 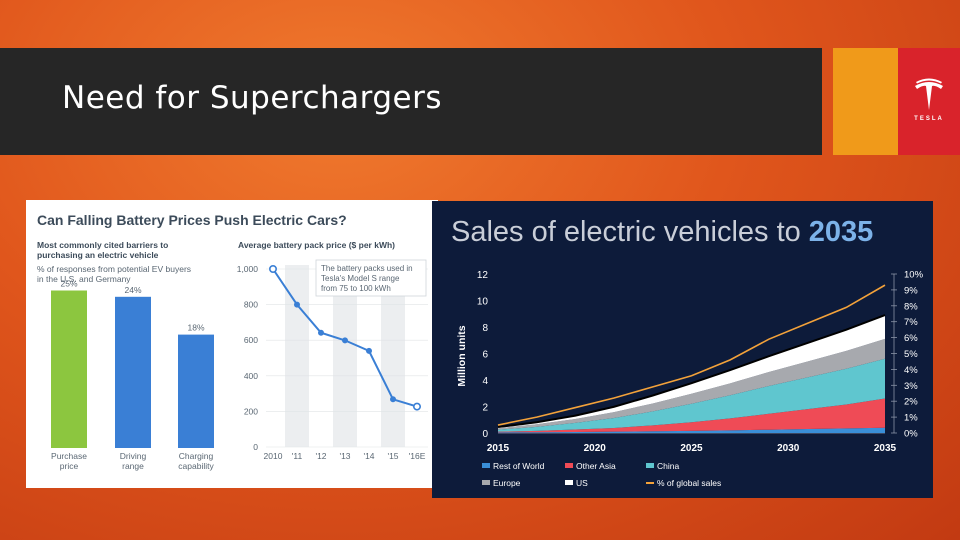 What do you see at coordinates (462, 355) in the screenshot?
I see `ev-y-axis-label: Million units` at bounding box center [462, 355].